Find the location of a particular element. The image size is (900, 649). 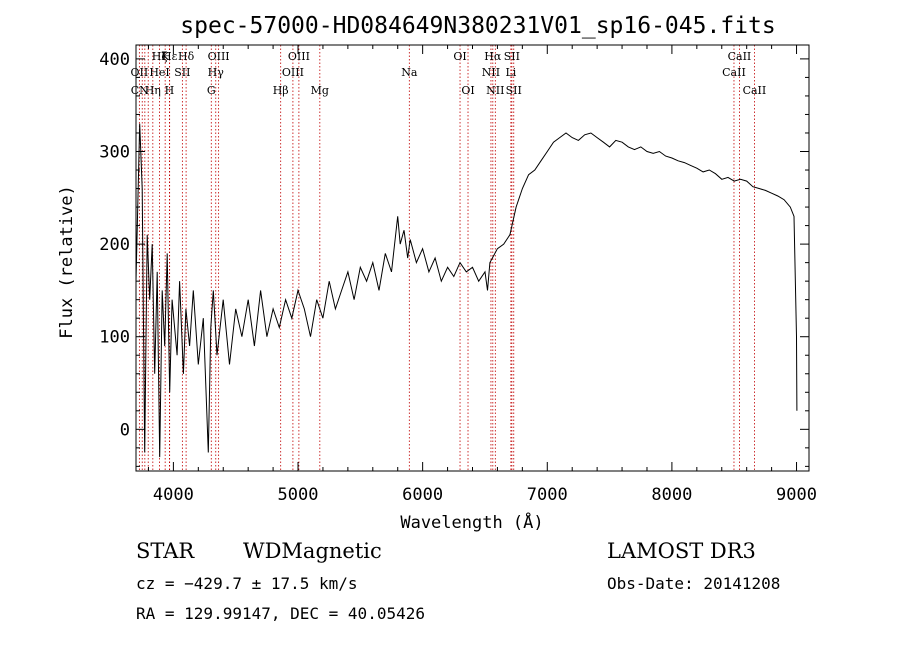

line-label-row1b-0: Hζ is located at coordinates (160, 56).